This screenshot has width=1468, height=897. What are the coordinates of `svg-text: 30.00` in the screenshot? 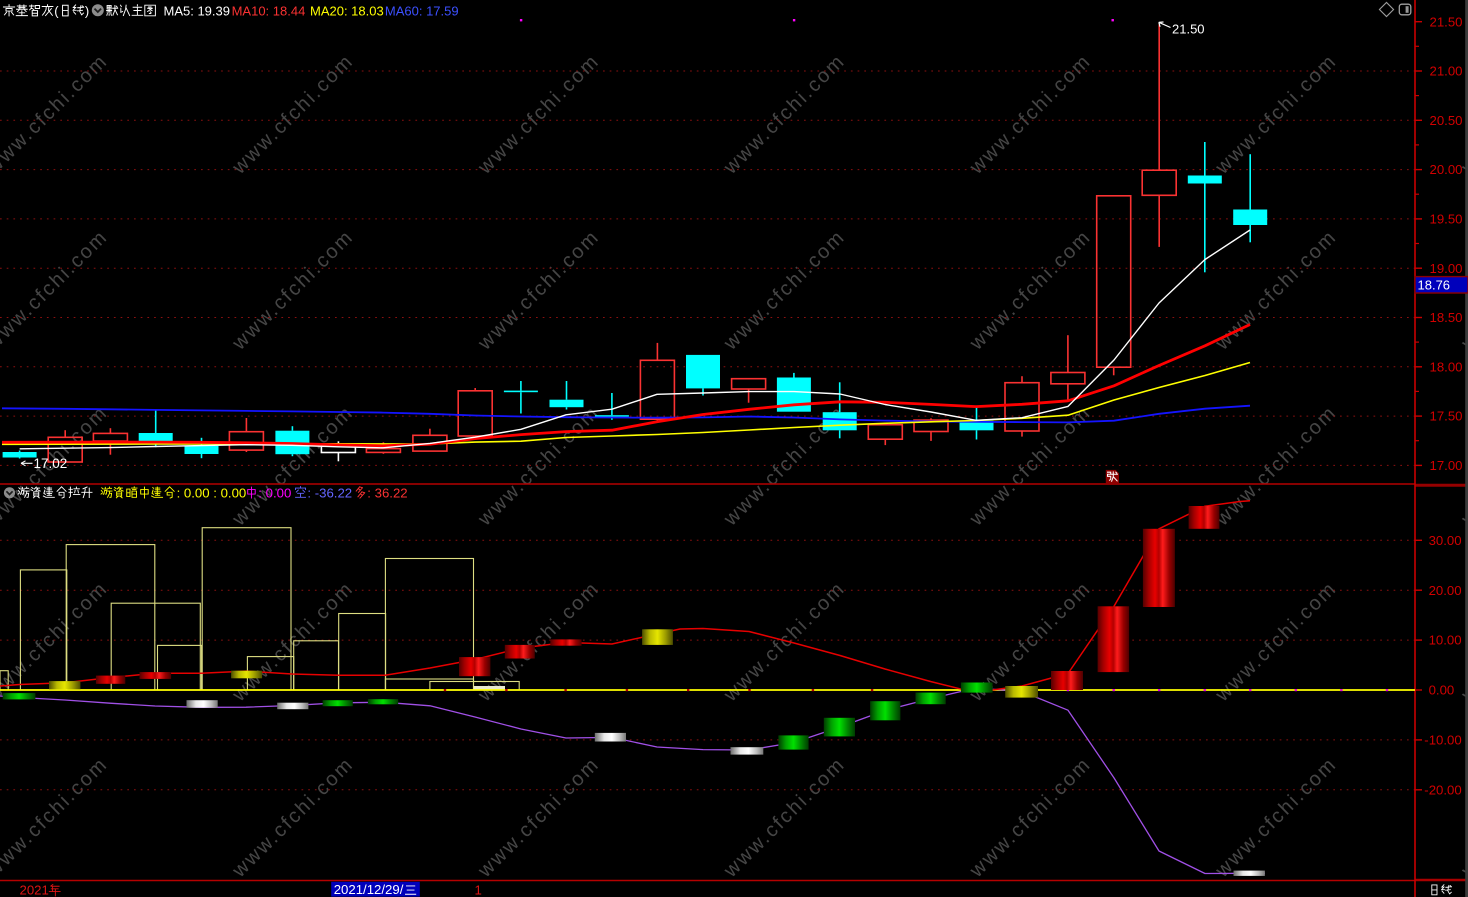 It's located at (1445, 540).